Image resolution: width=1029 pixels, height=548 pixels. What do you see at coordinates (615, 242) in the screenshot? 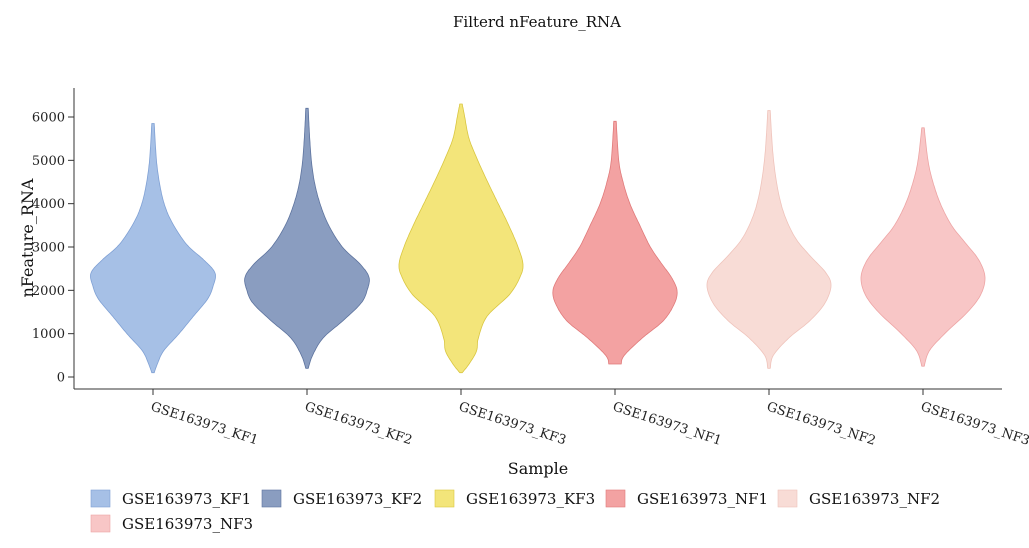
I see `violin-gse163973-nf1` at bounding box center [615, 242].